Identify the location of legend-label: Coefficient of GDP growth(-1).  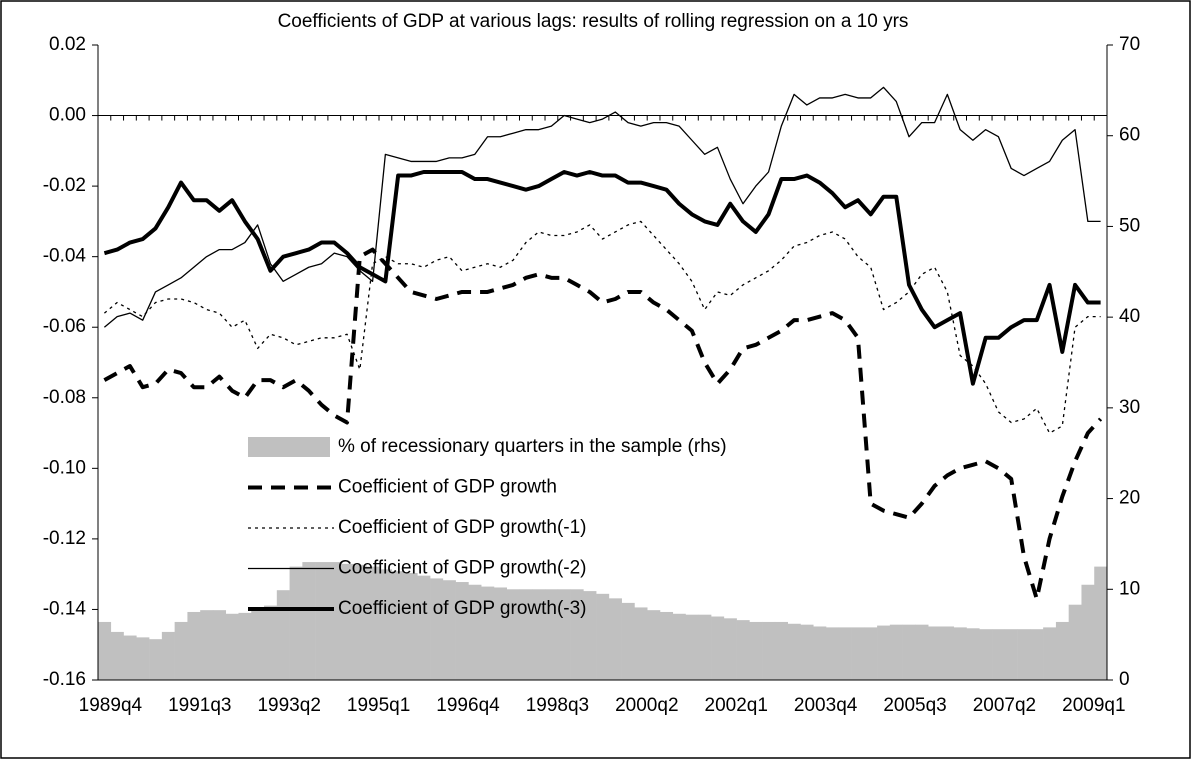
(462, 527).